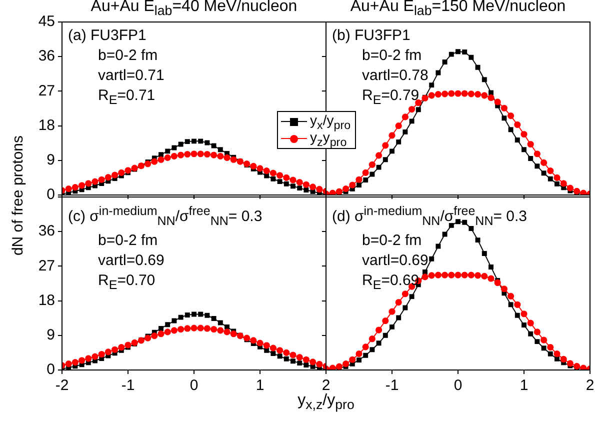 This screenshot has height=427, width=595. I want to click on annotation: vartl=0.71, so click(130, 76).